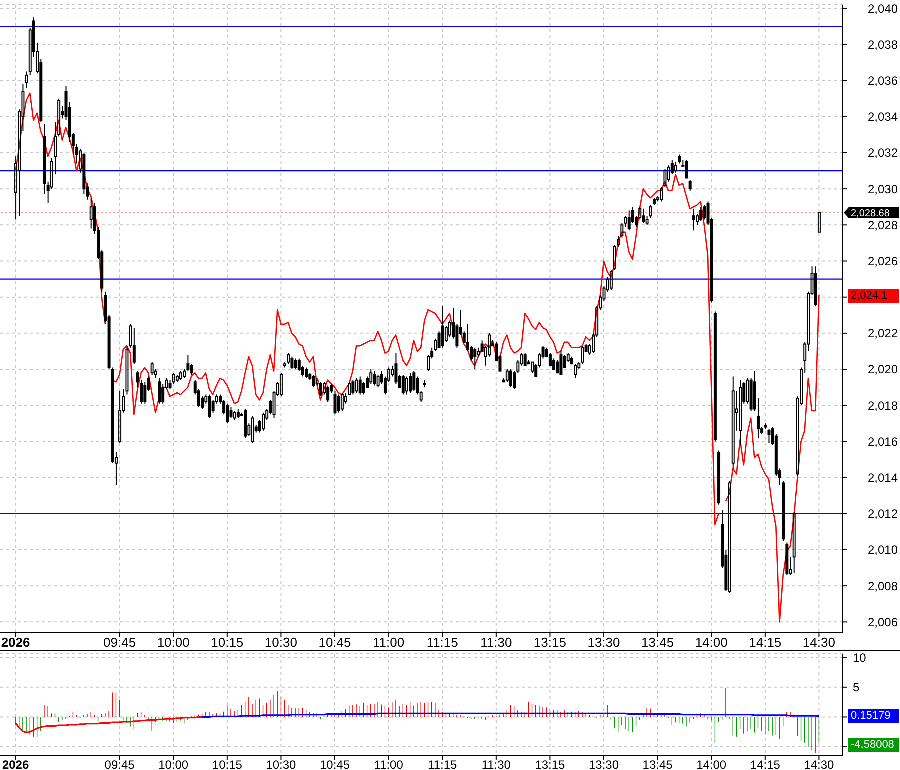 This screenshot has width=900, height=770. What do you see at coordinates (883, 153) in the screenshot?
I see `y-tick-label: 2,032` at bounding box center [883, 153].